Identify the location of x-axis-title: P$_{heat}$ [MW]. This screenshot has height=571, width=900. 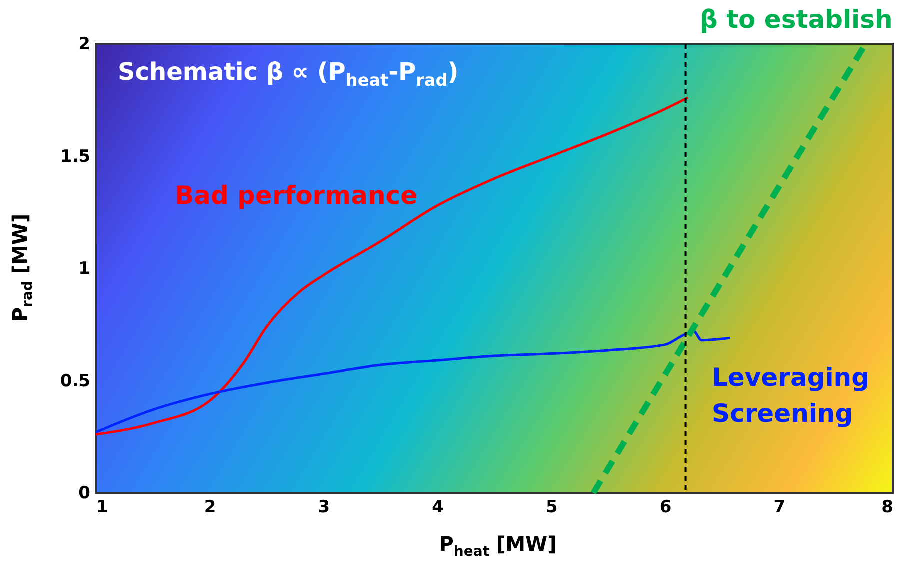
(498, 546).